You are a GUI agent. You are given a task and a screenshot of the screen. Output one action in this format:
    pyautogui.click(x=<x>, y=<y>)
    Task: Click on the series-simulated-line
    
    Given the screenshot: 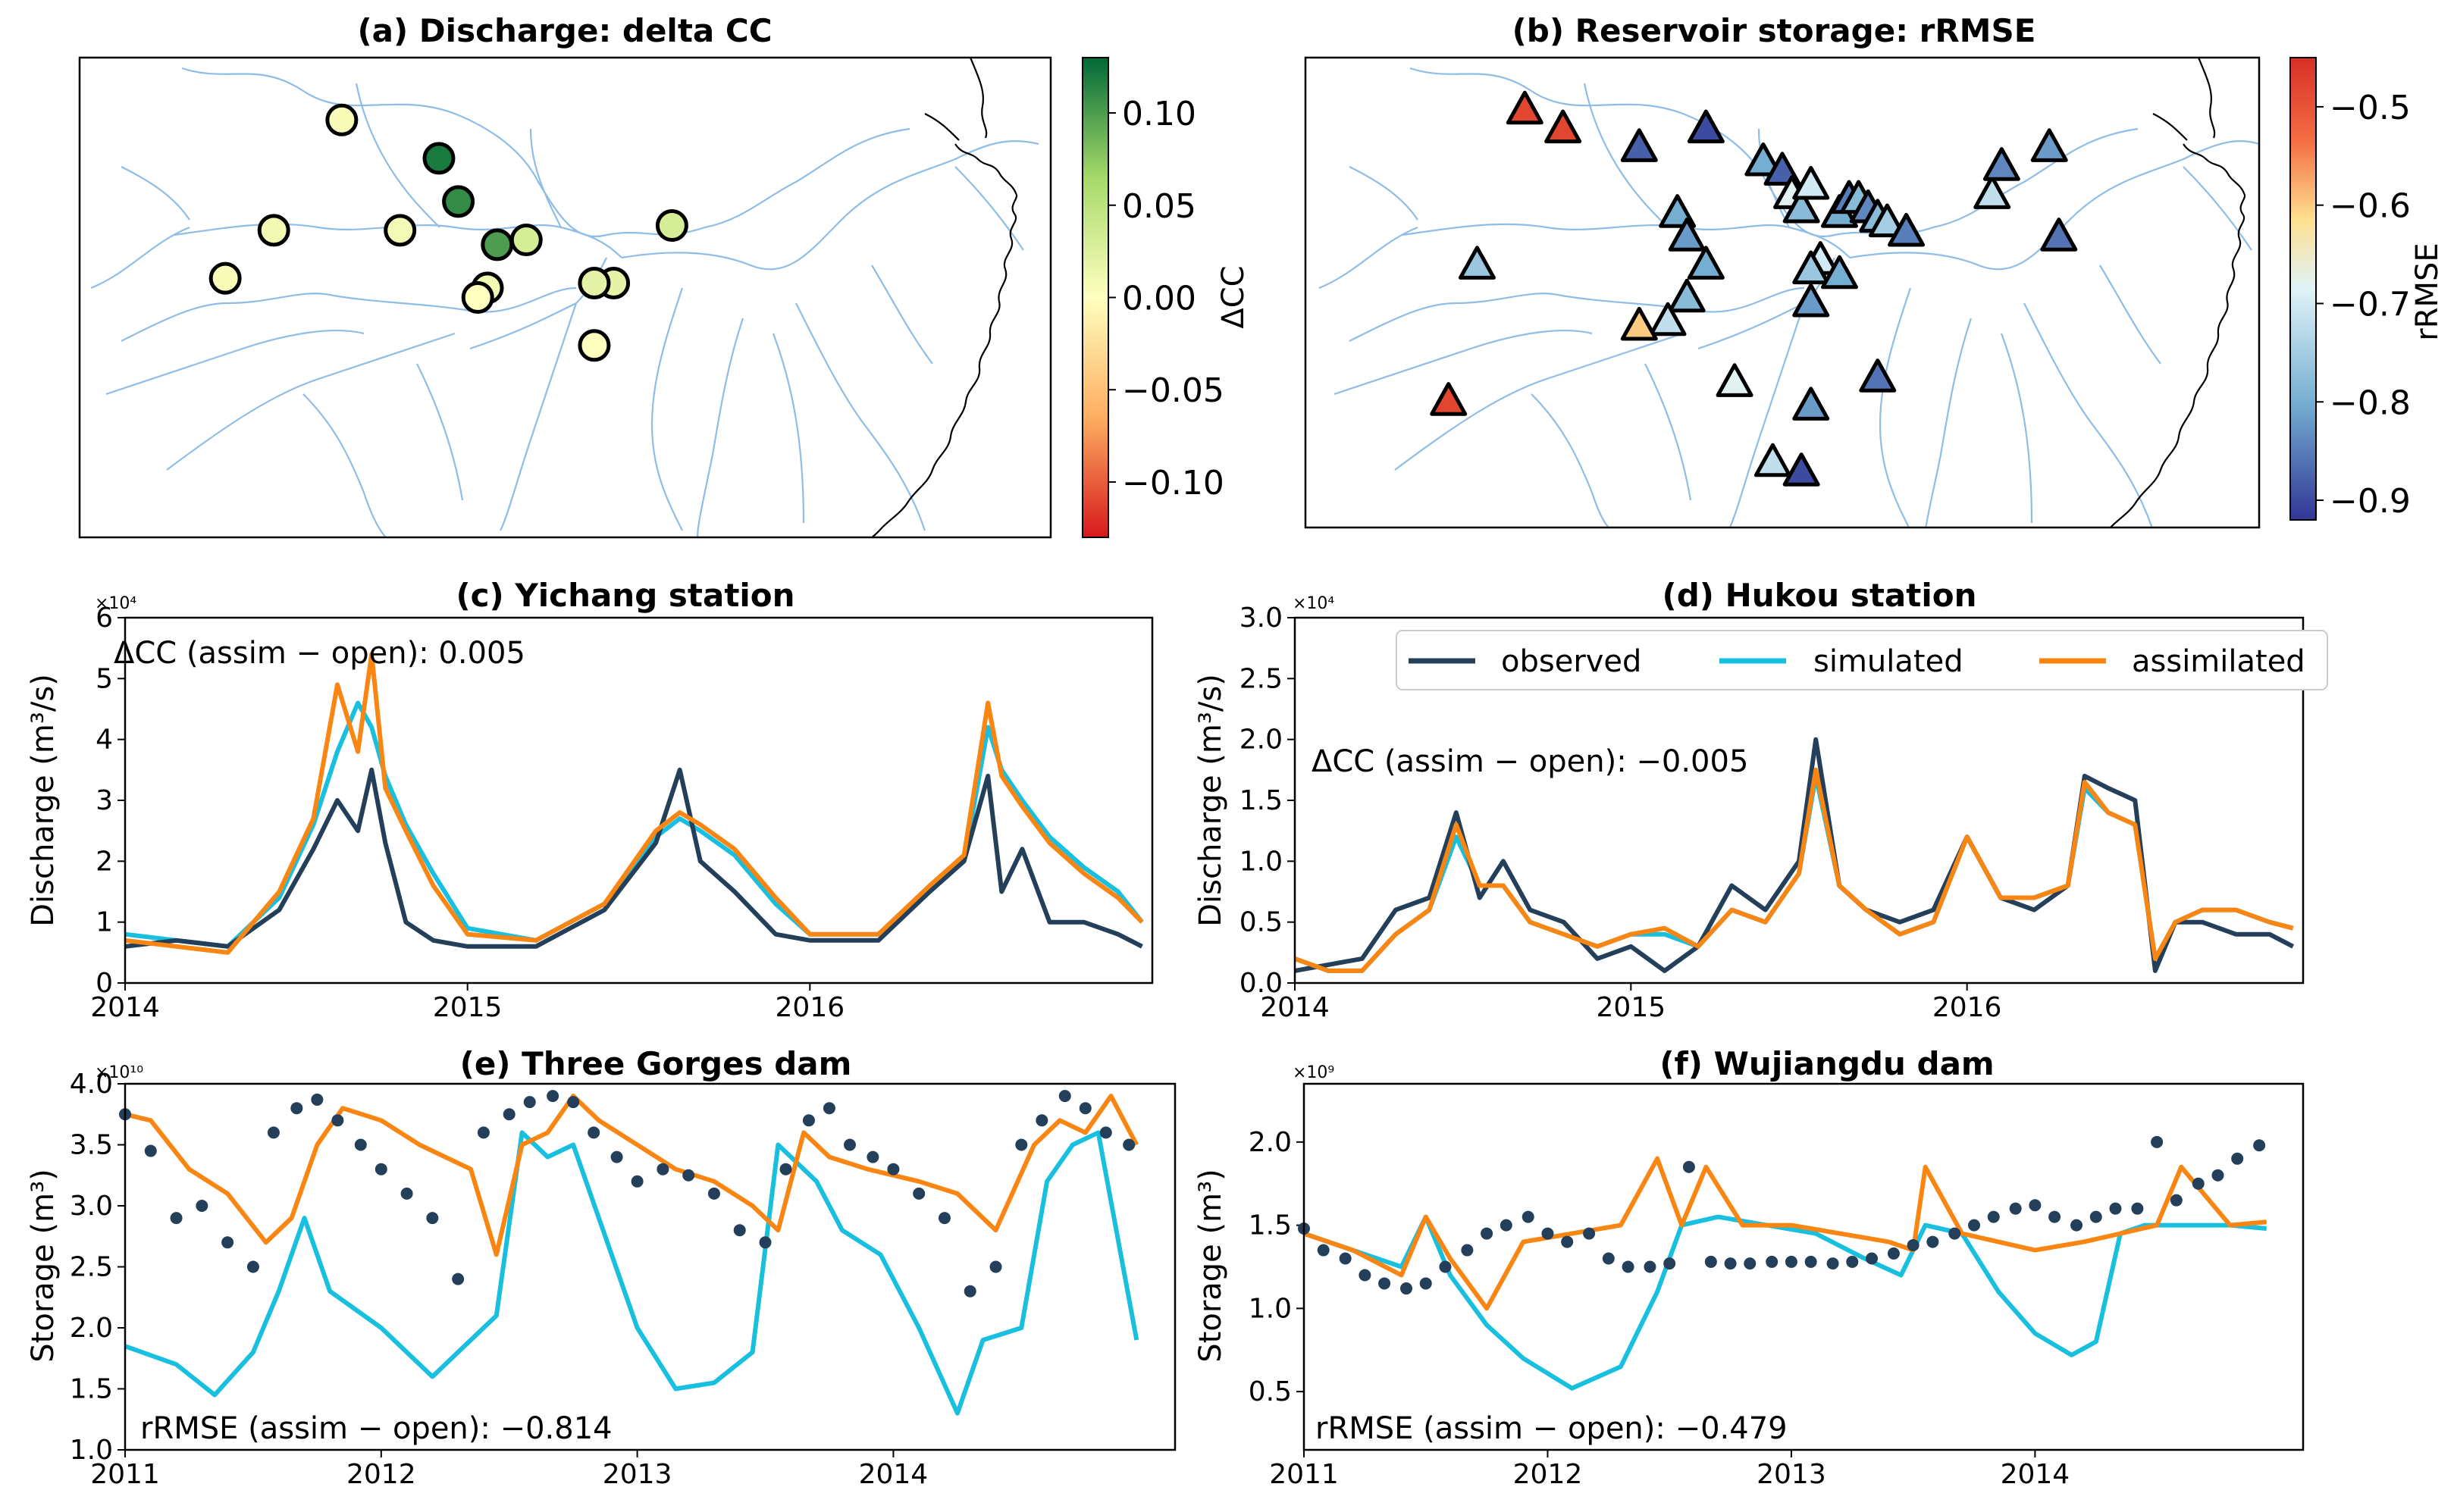 What is the action you would take?
    pyautogui.click(x=634, y=824)
    